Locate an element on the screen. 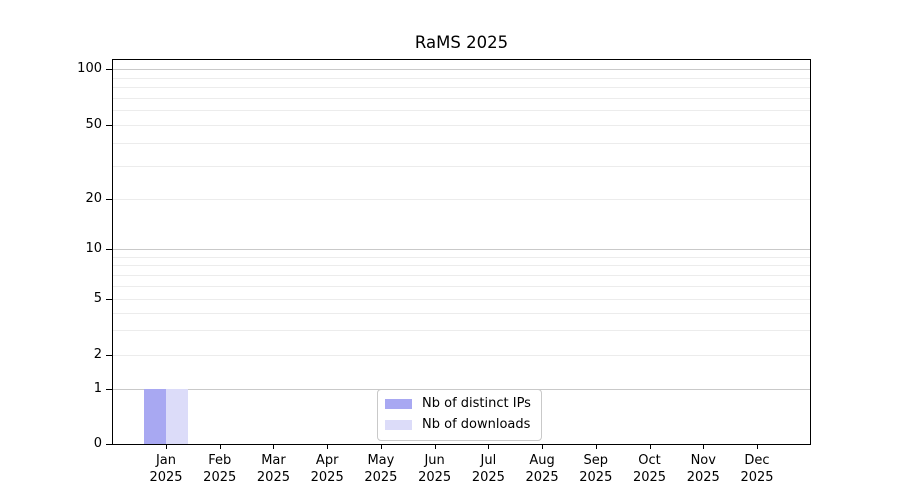 This screenshot has width=900, height=500. y-tick-label: 20 is located at coordinates (93, 198).